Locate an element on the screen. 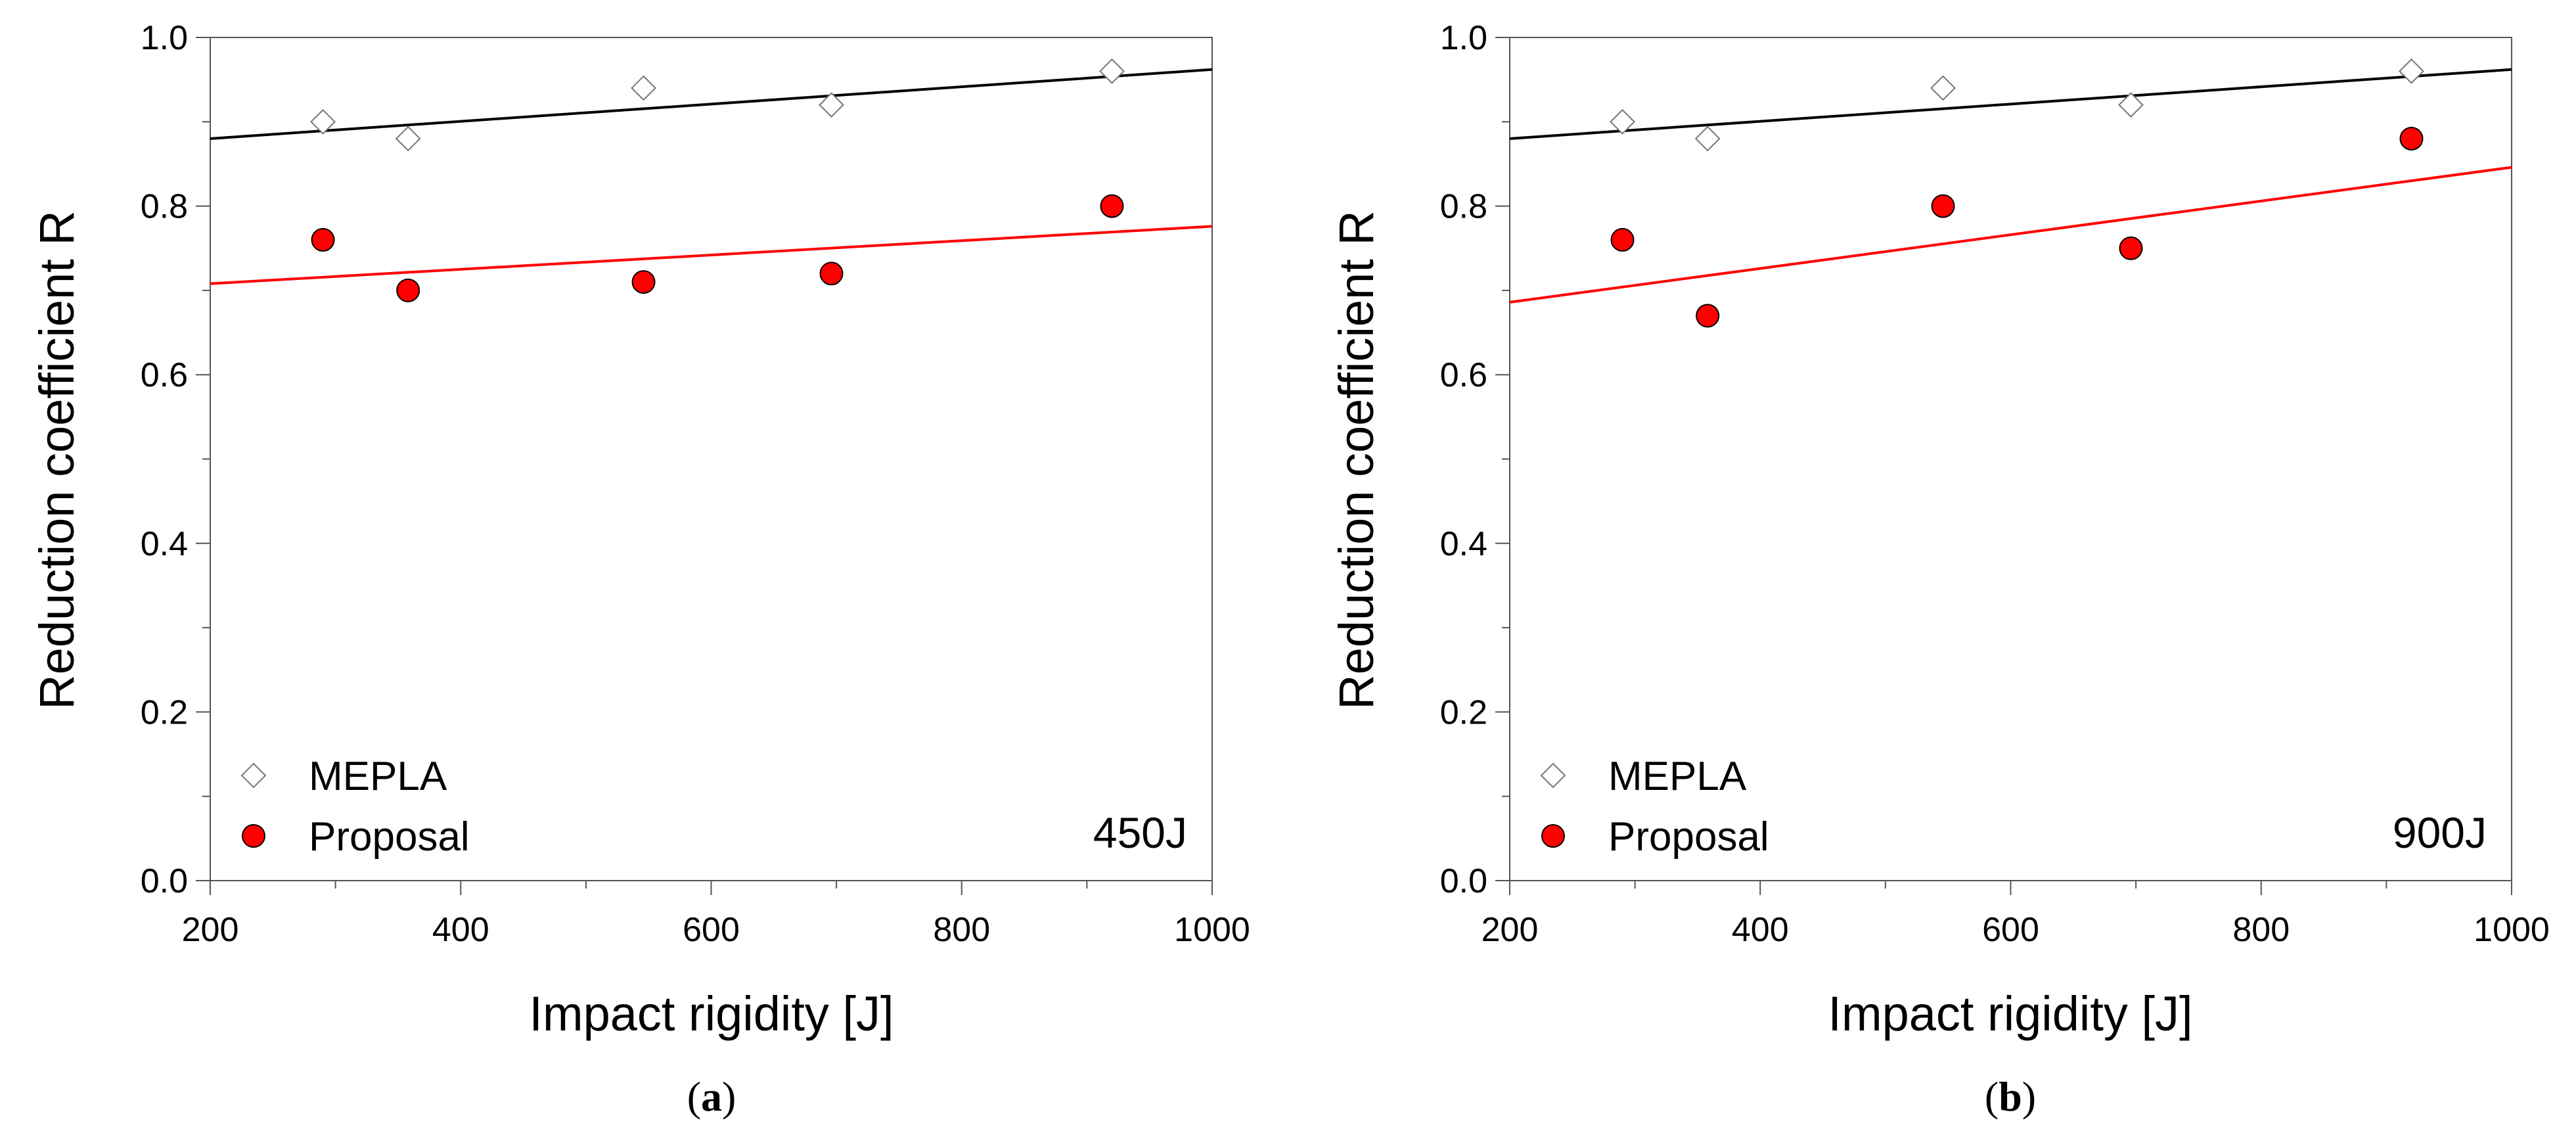 The image size is (2576, 1131). panel-caption: (a) is located at coordinates (711, 1096).